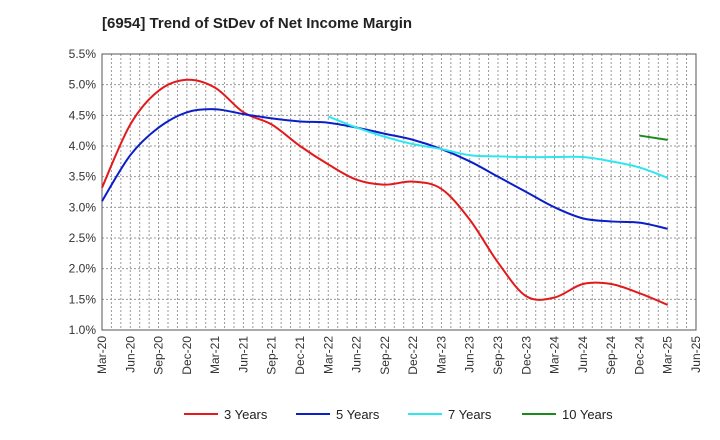 This screenshot has width=720, height=440. I want to click on x-tick-label: Mar-20, so click(102, 355).